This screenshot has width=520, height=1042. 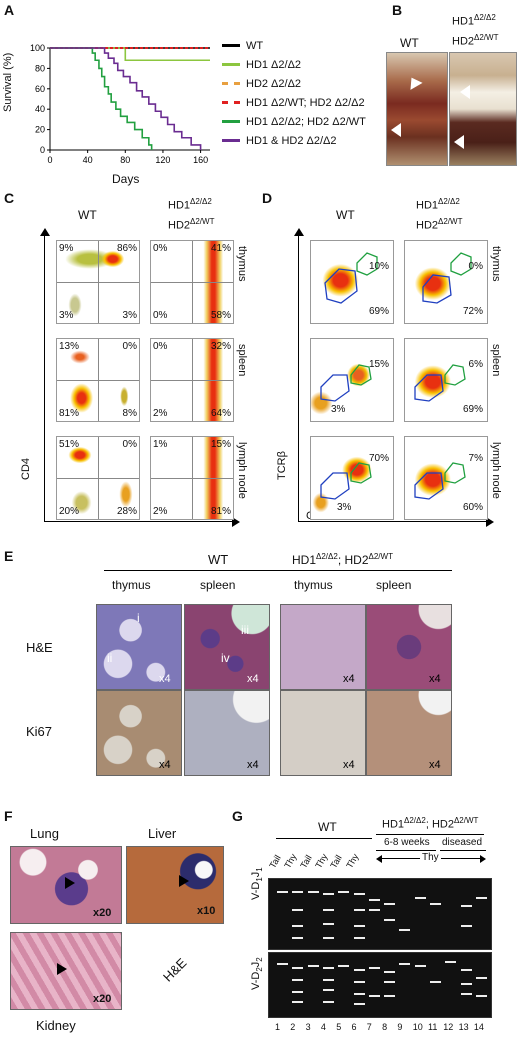 What do you see at coordinates (475, 364) in the screenshot?
I see `gate-percent: 6%` at bounding box center [475, 364].